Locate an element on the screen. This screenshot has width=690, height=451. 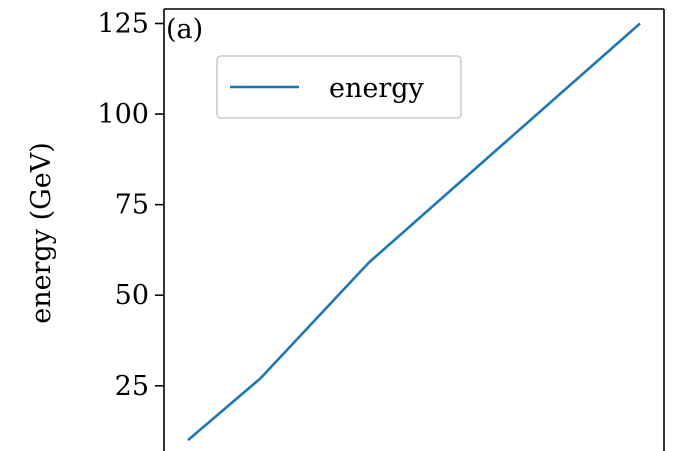
legend-label: energy is located at coordinates (377, 88).